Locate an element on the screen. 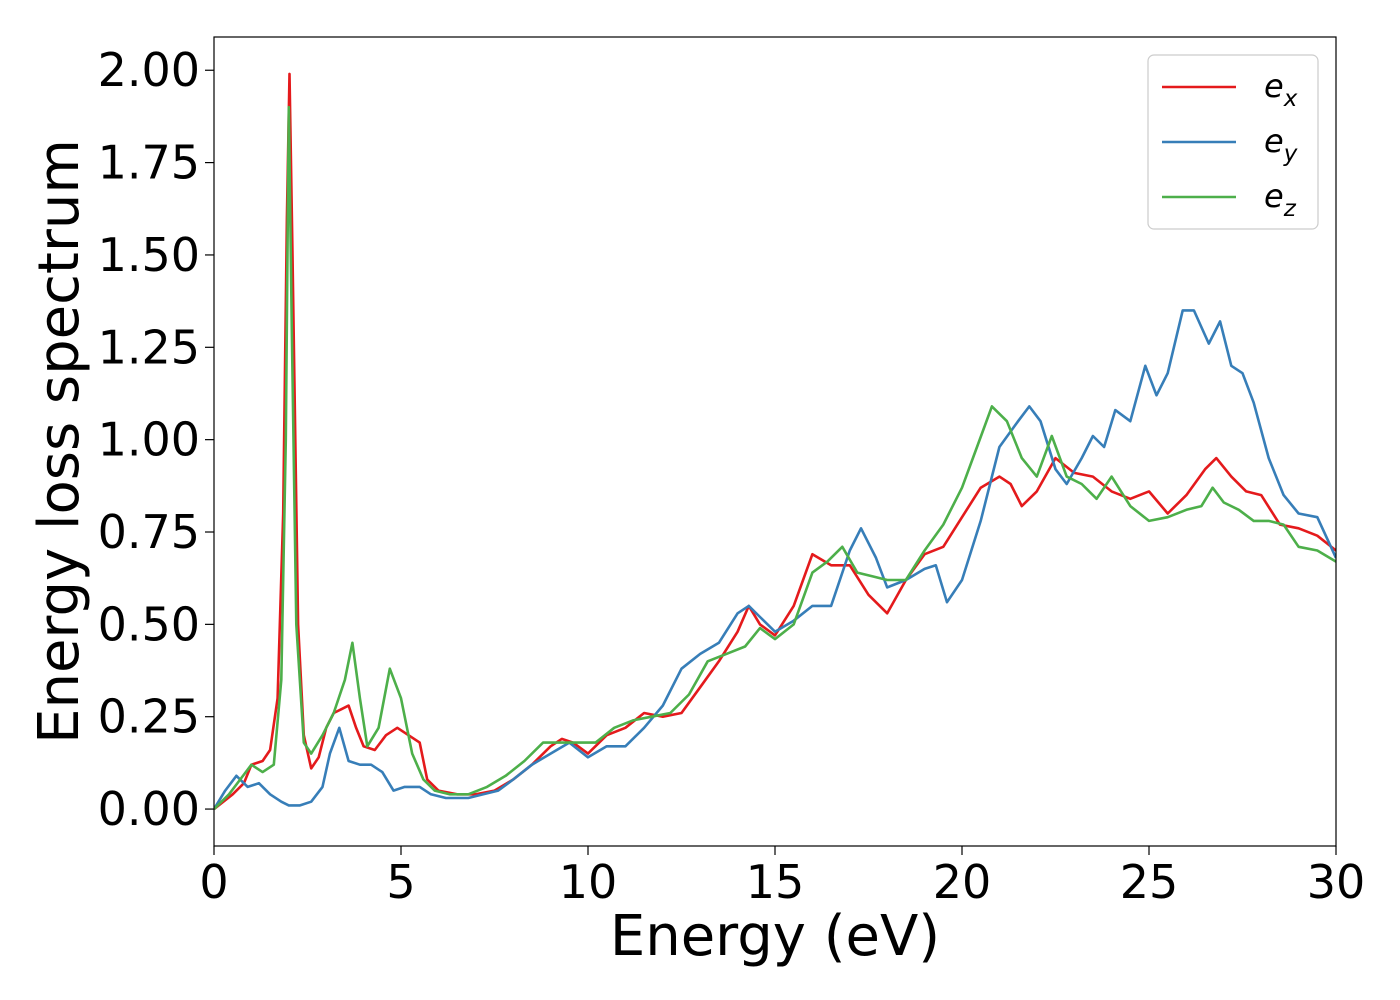  y-tick-label: 0.75 is located at coordinates (149, 532).